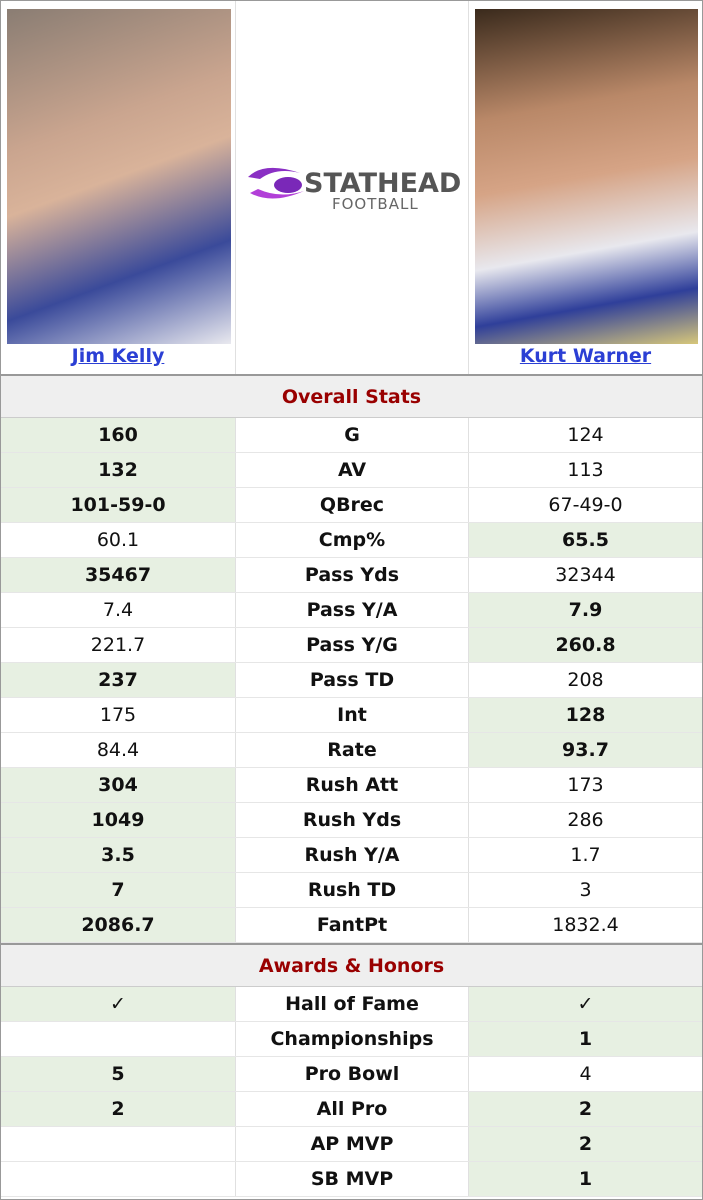  What do you see at coordinates (585, 820) in the screenshot?
I see `right-value: 286` at bounding box center [585, 820].